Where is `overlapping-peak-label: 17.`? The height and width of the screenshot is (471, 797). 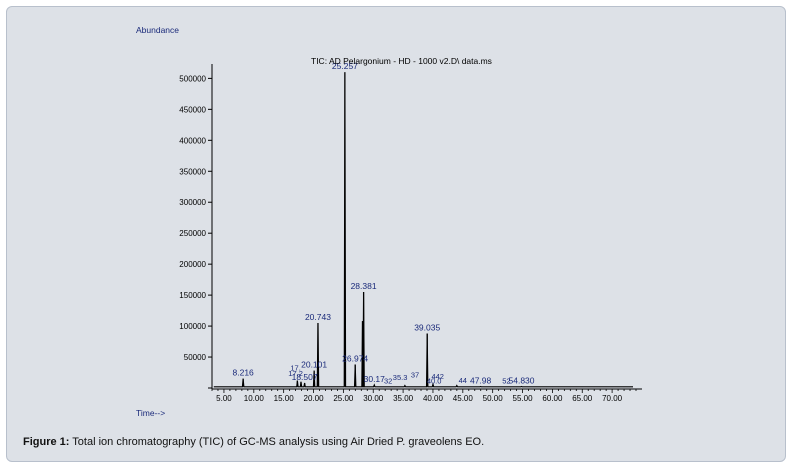
overlapping-peak-label: 17. is located at coordinates (295, 368).